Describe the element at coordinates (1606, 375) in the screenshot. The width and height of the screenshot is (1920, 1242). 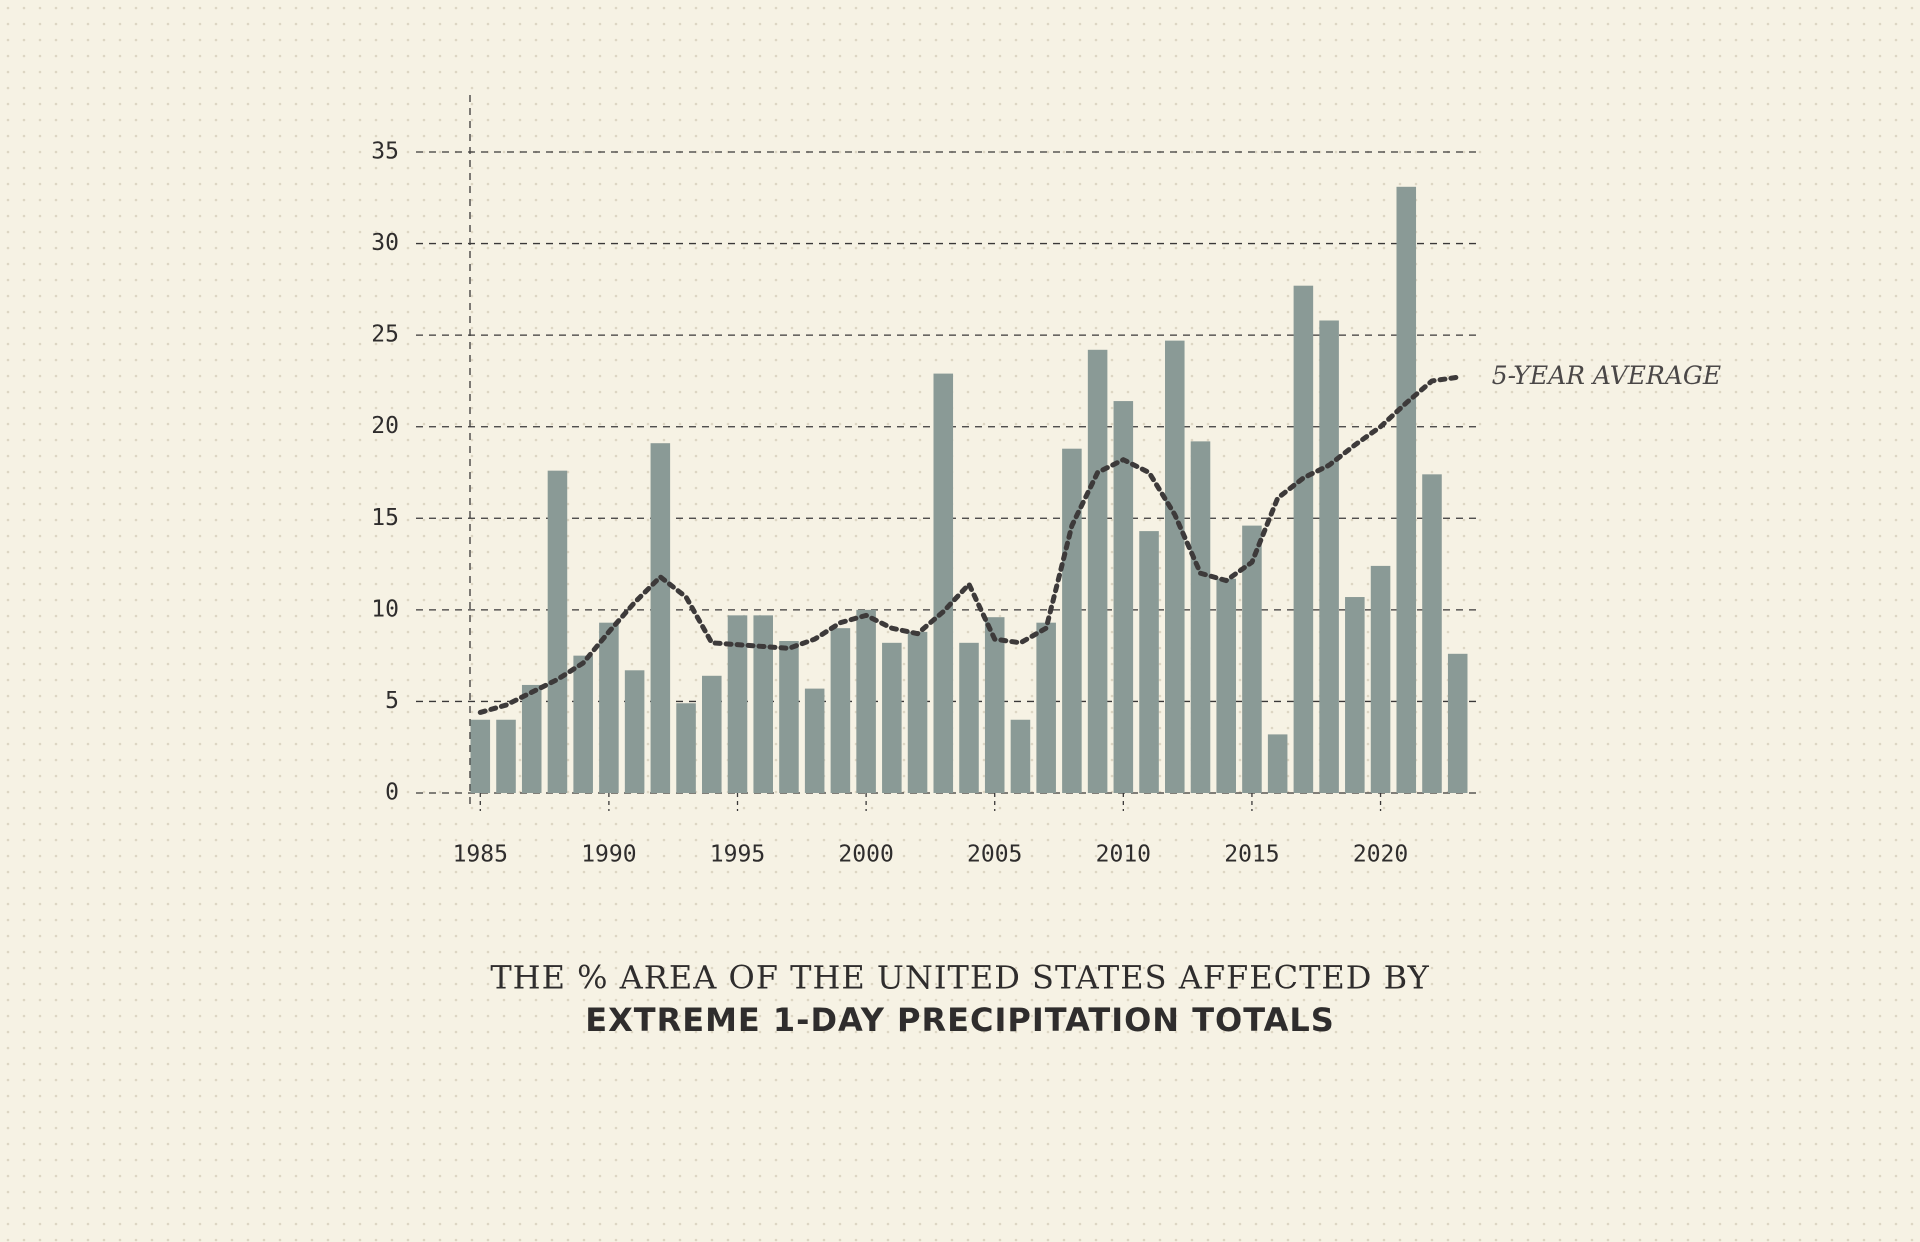
I see `series-label: 5-YEAR AVERAGE` at that location.